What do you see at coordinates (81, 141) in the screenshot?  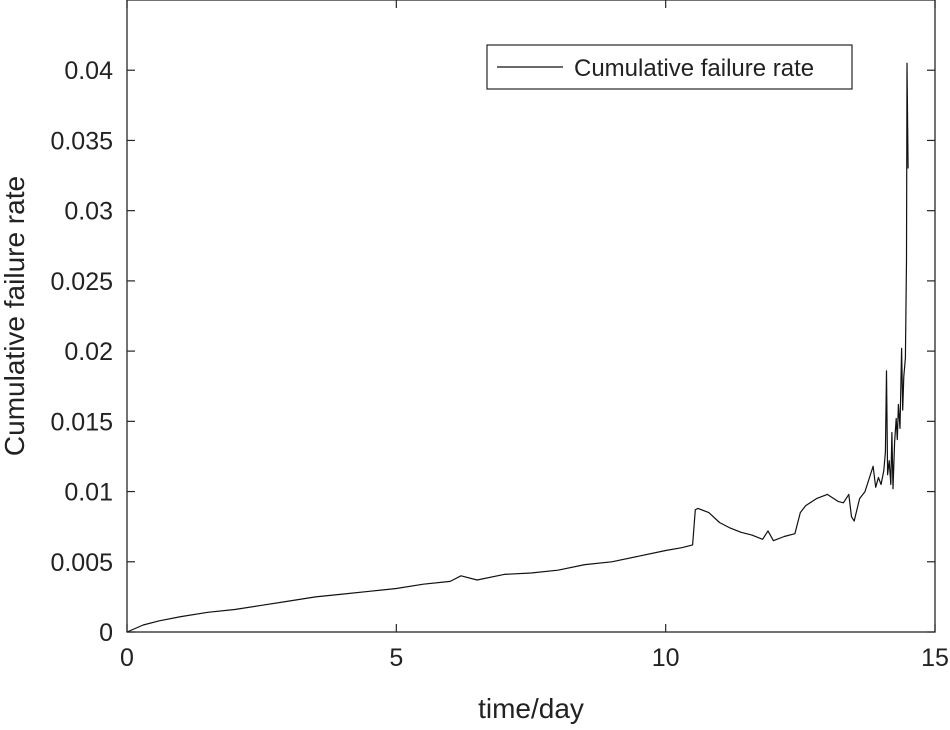 I see `y-tick-label: 0.035` at bounding box center [81, 141].